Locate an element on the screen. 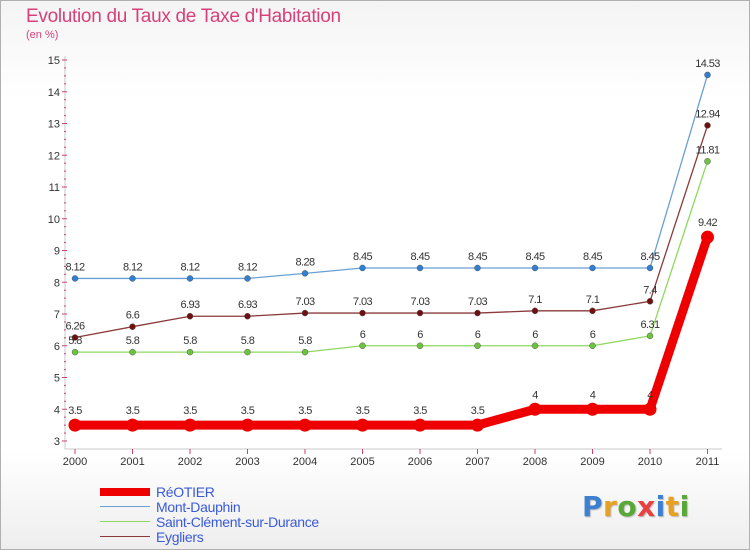 Image resolution: width=750 pixels, height=550 pixels. x-tick-label: 2004 is located at coordinates (305, 462).